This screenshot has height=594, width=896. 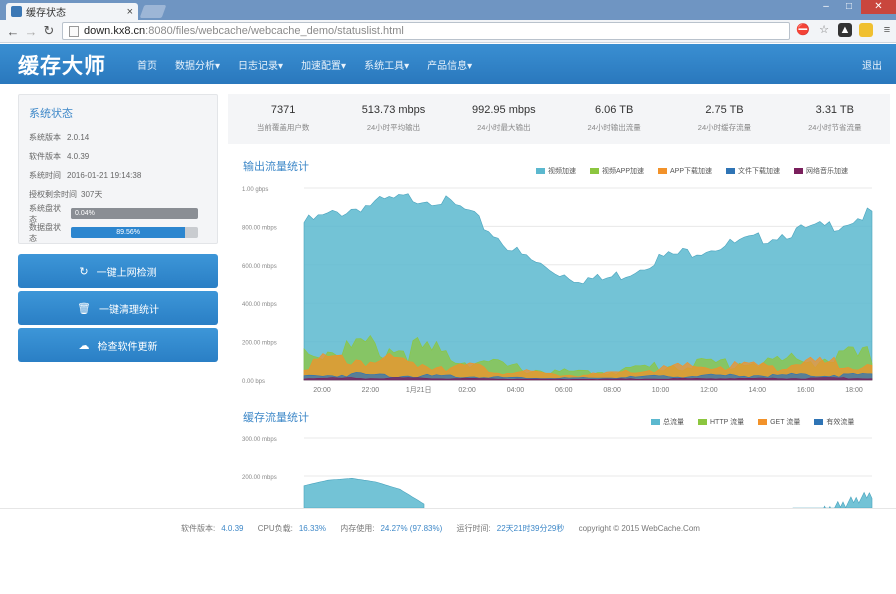 What do you see at coordinates (834, 422) in the screenshot?
I see `legend-item: 有效流量` at bounding box center [834, 422].